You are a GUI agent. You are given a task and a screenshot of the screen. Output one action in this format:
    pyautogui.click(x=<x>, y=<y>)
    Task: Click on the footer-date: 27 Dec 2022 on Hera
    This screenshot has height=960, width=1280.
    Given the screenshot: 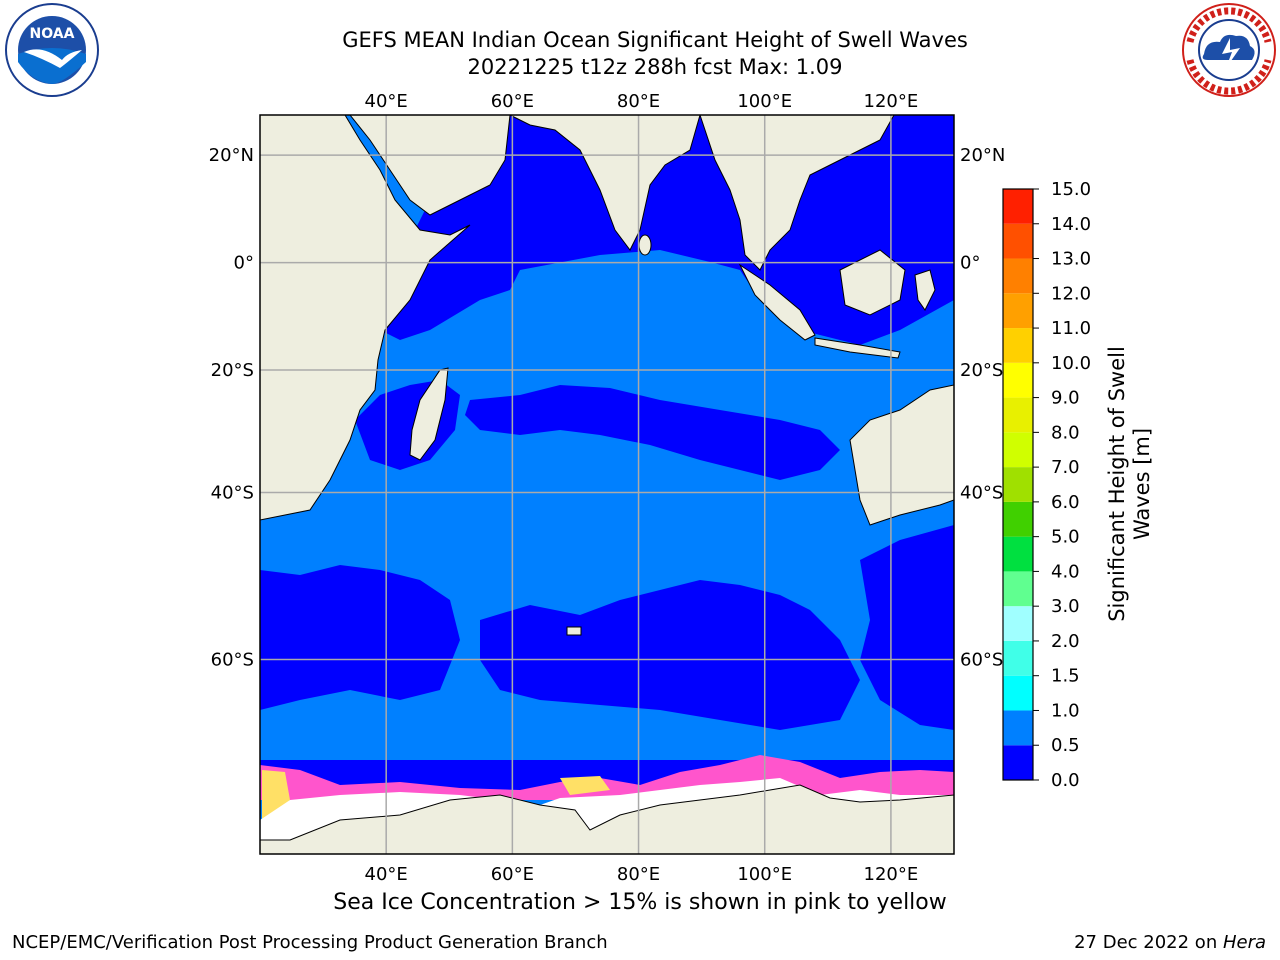 What is the action you would take?
    pyautogui.click(x=1170, y=942)
    